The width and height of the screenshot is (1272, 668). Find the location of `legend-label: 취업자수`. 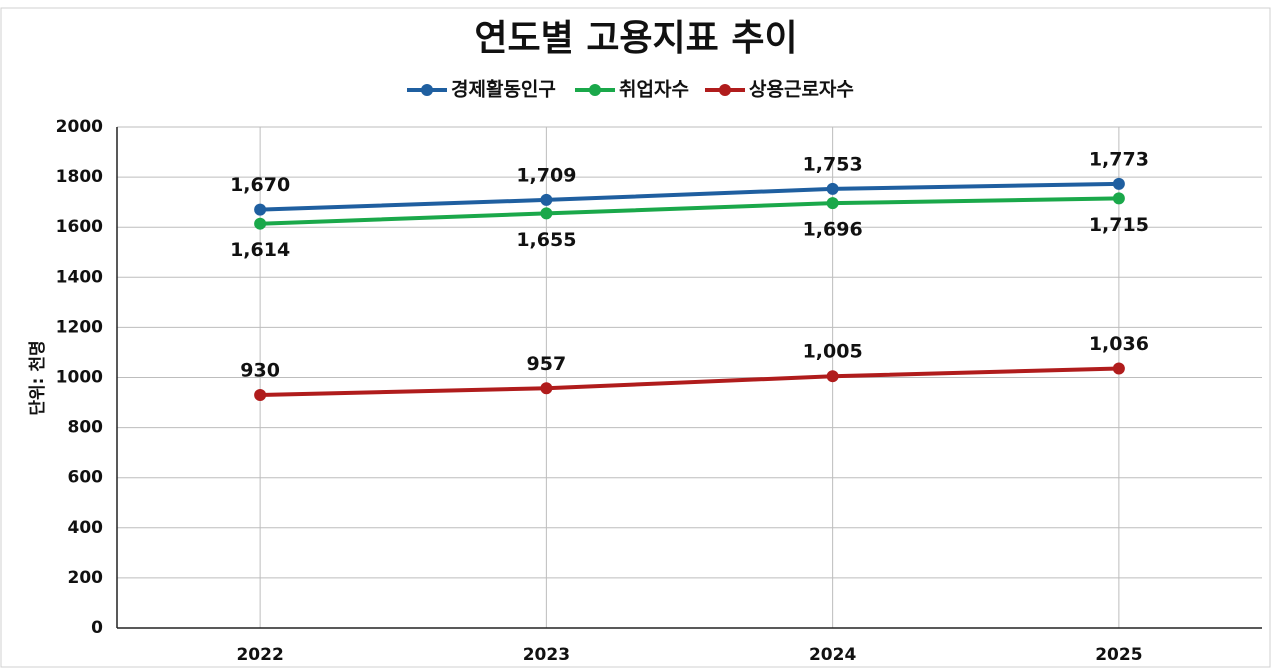

legend-label: 취업자수 is located at coordinates (654, 90).